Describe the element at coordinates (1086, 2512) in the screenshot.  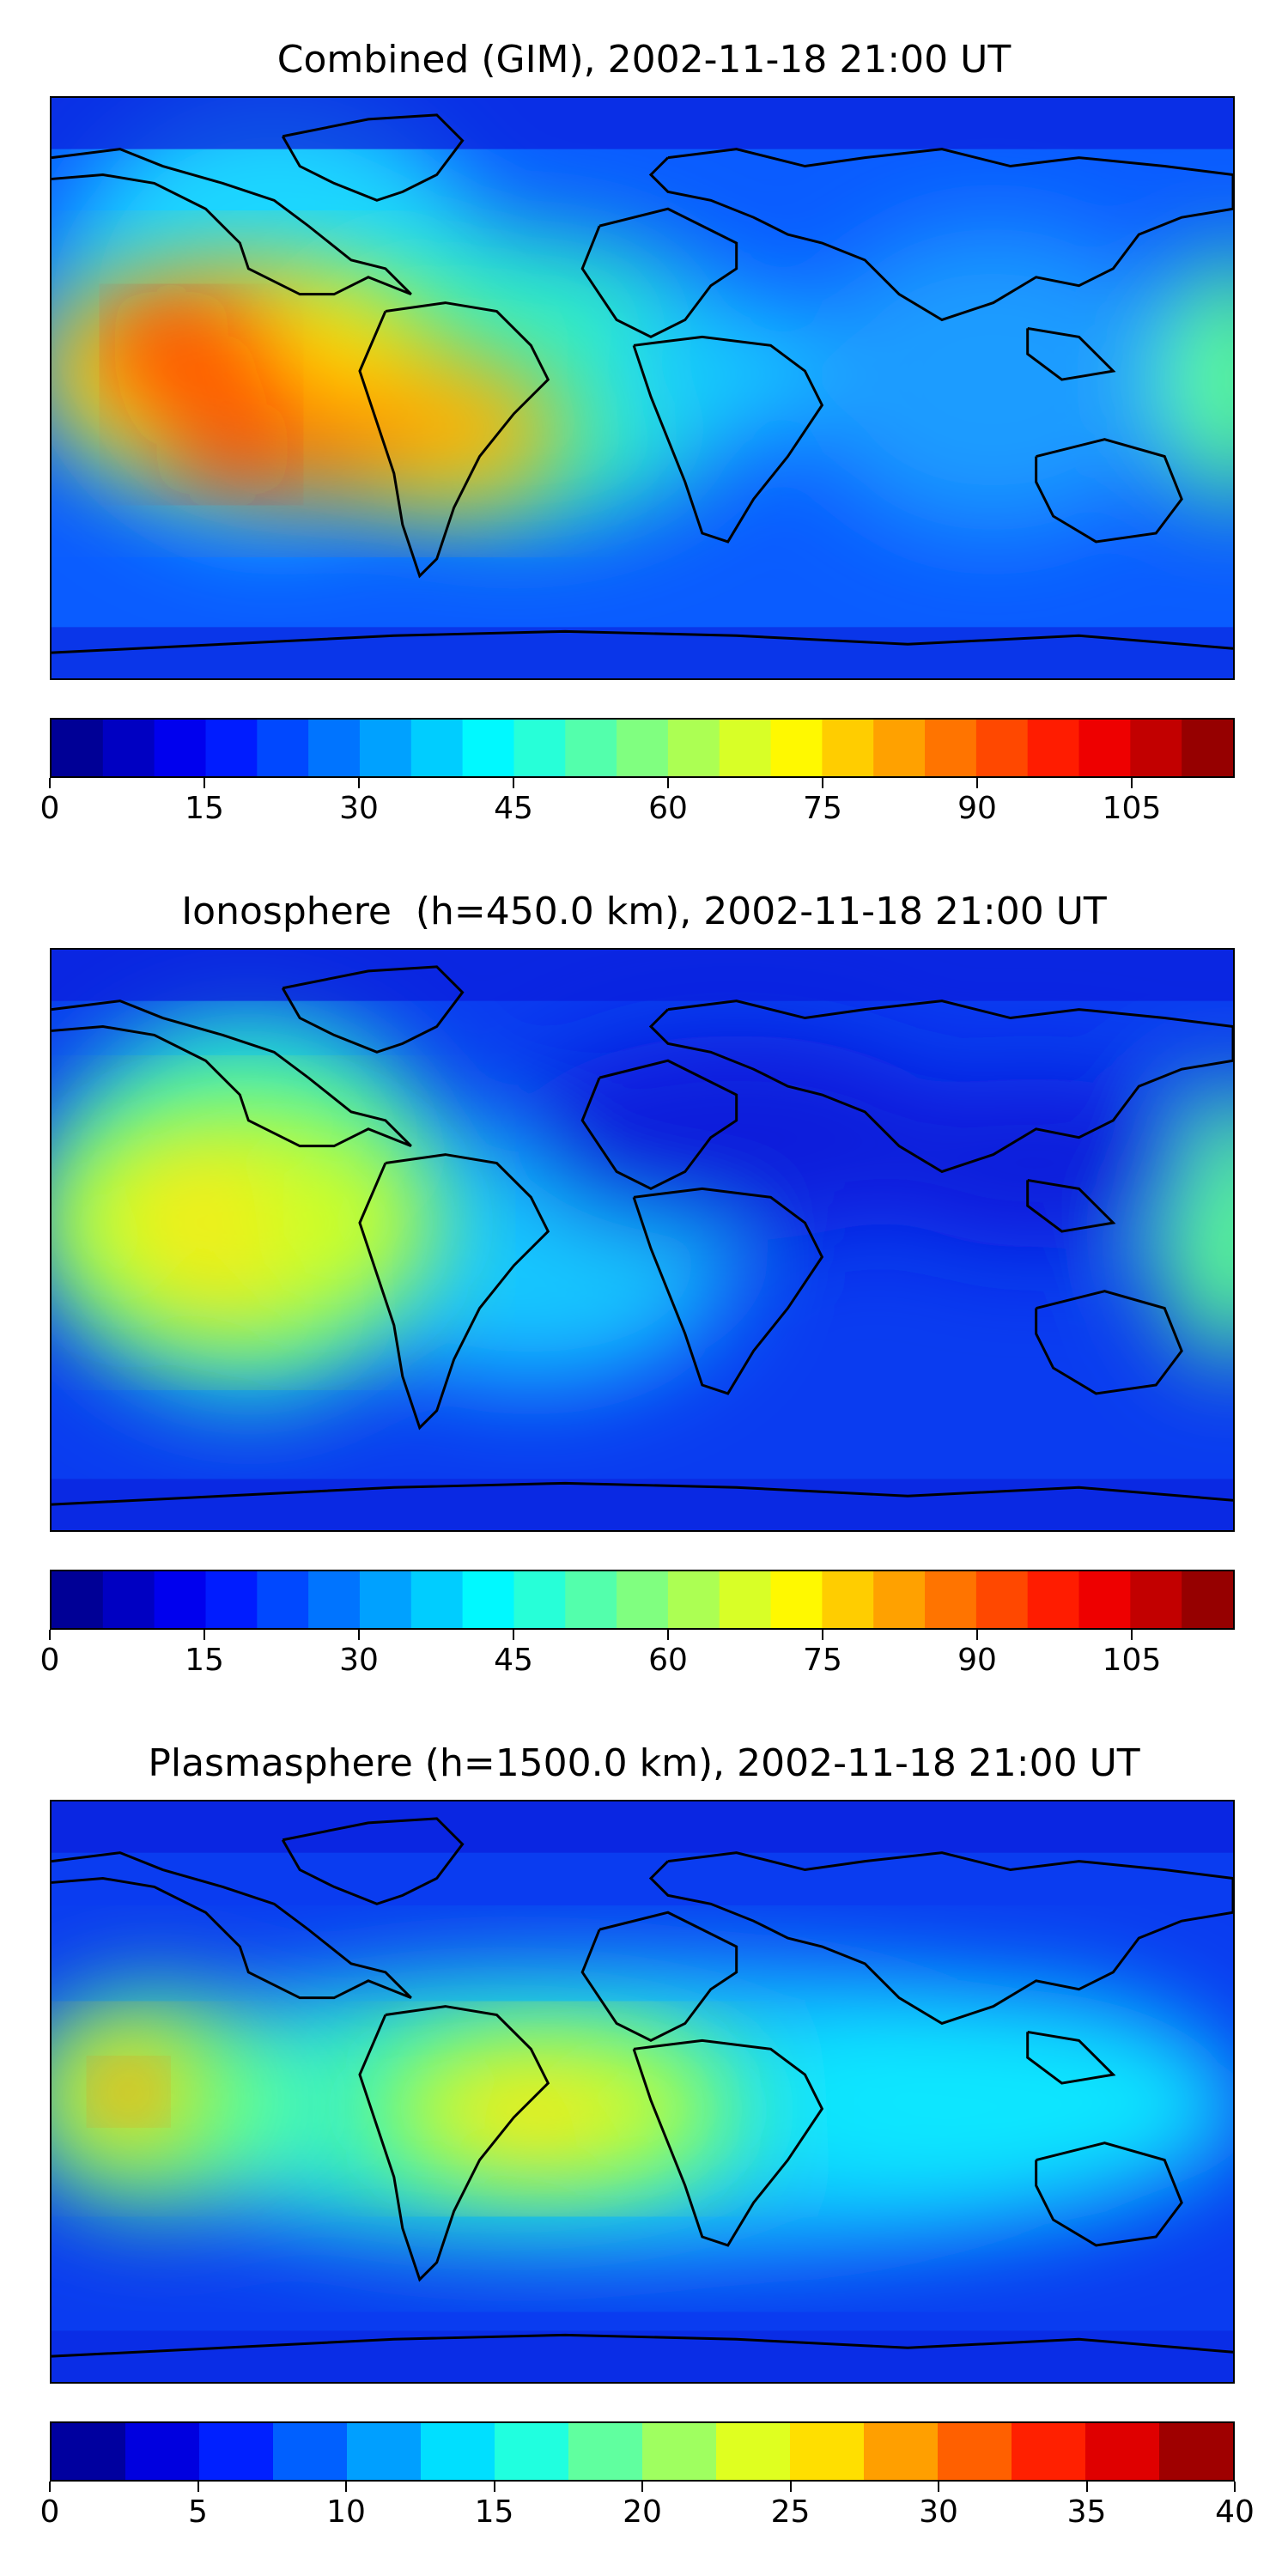
I see `colorbar-tick-label: 35` at that location.